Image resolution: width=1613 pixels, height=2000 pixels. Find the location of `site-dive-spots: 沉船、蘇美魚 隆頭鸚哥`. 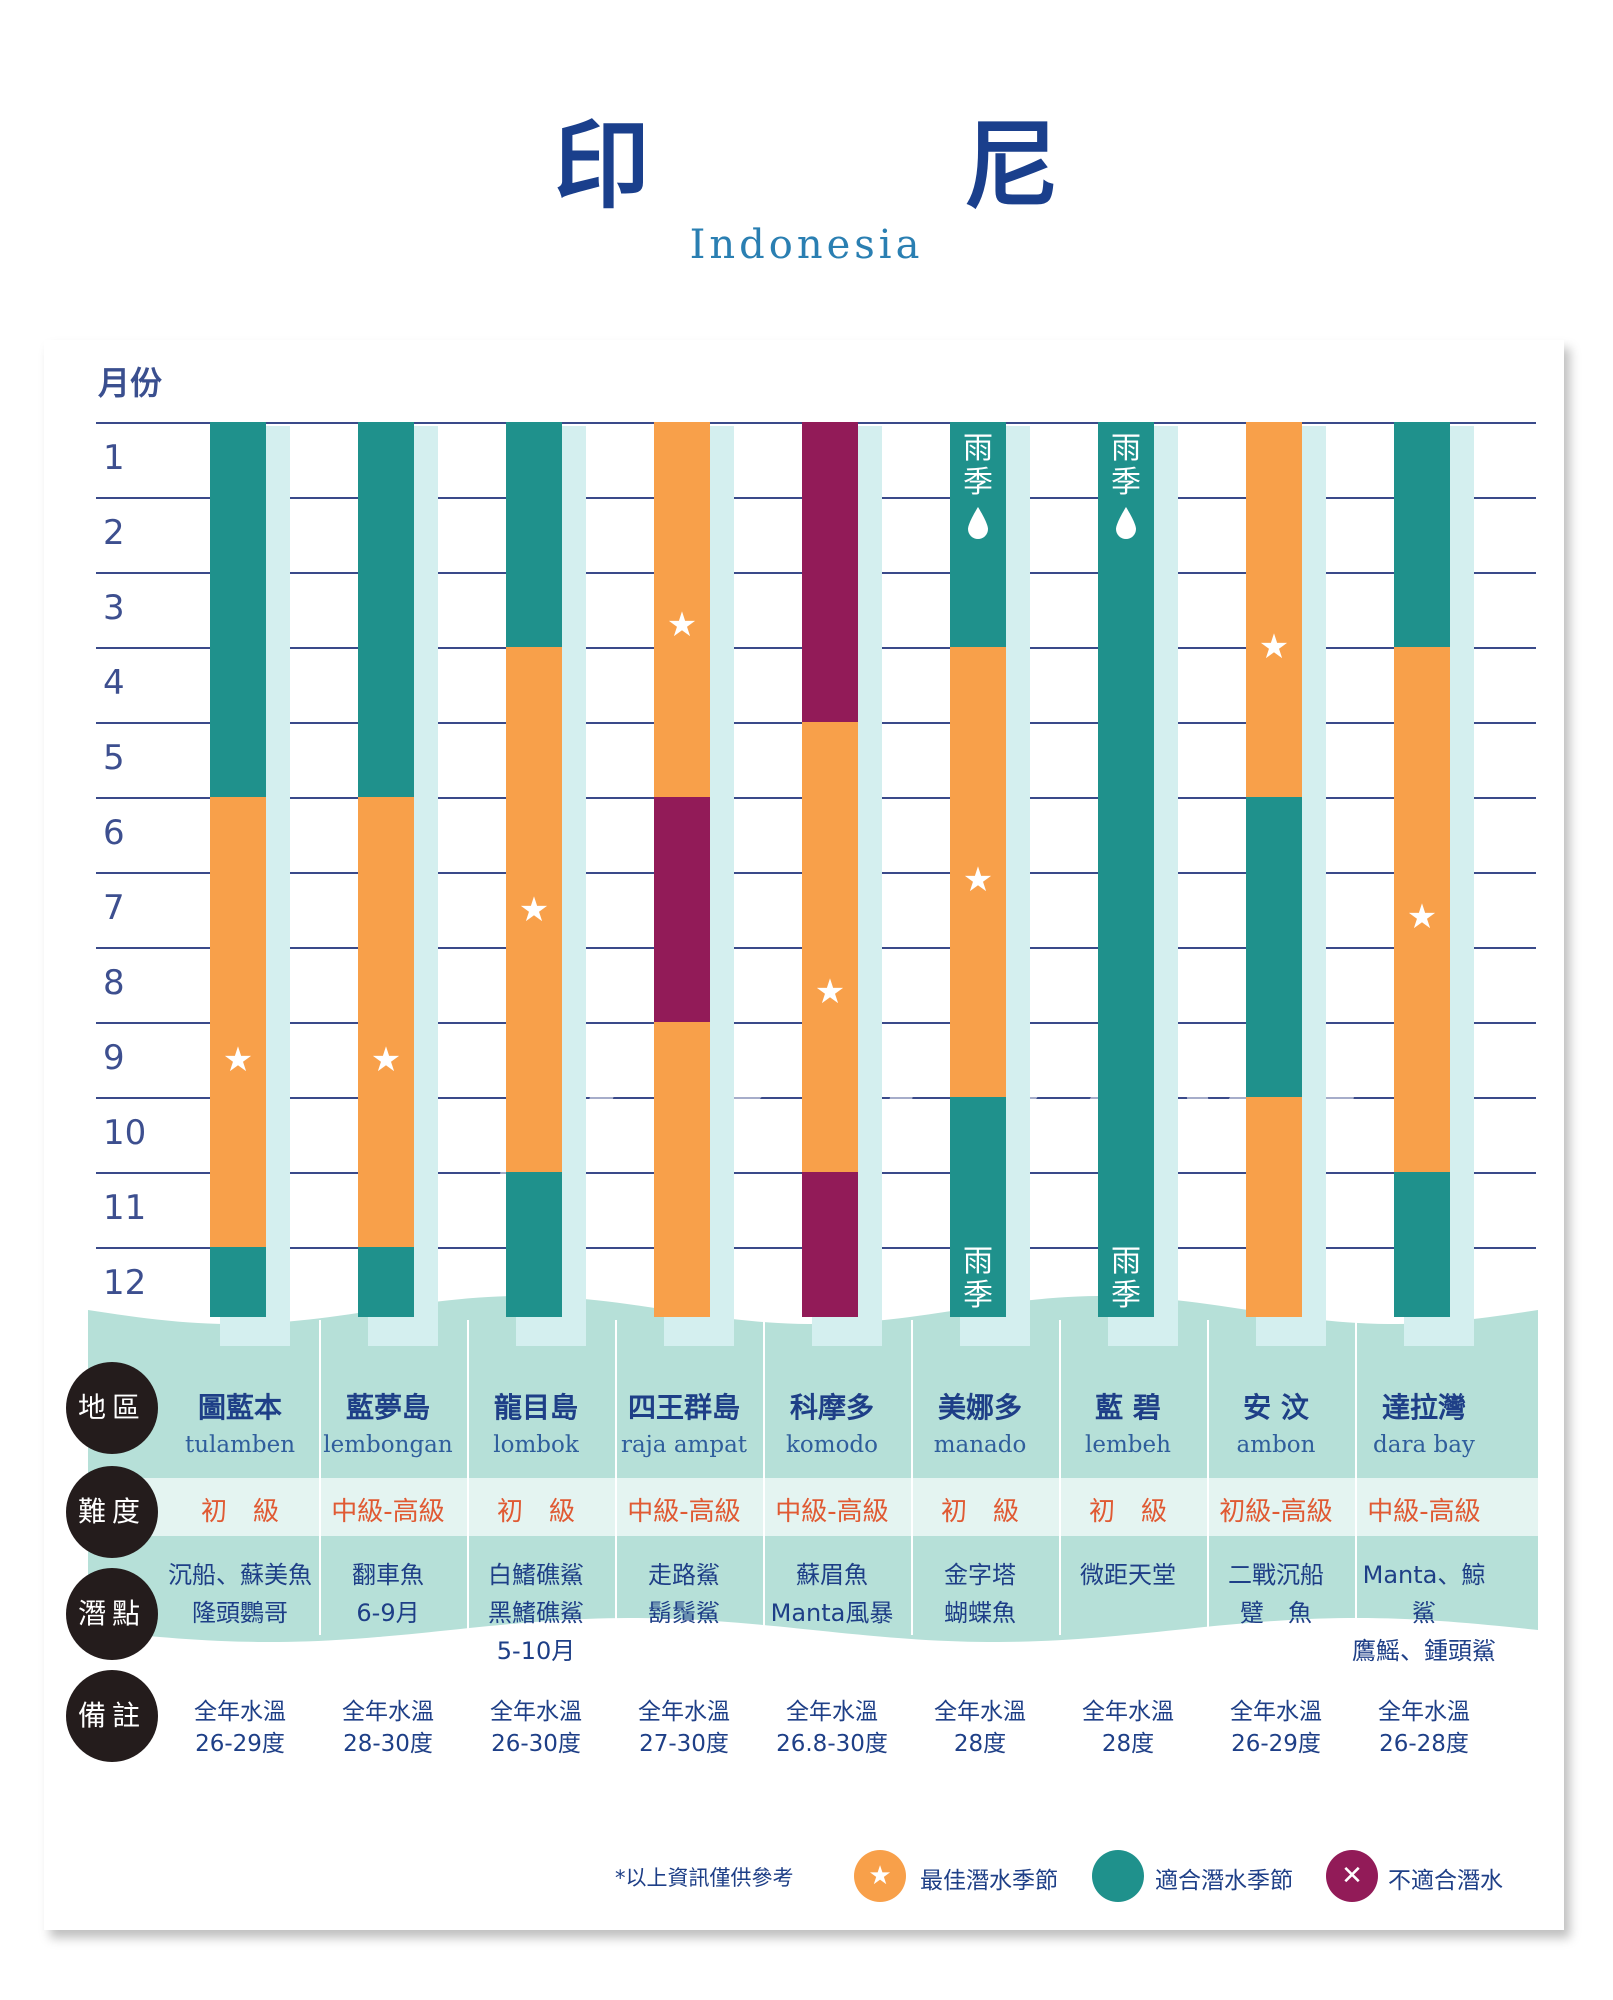

site-dive-spots: 沉船、蘇美魚 隆頭鸚哥 is located at coordinates (240, 1594).